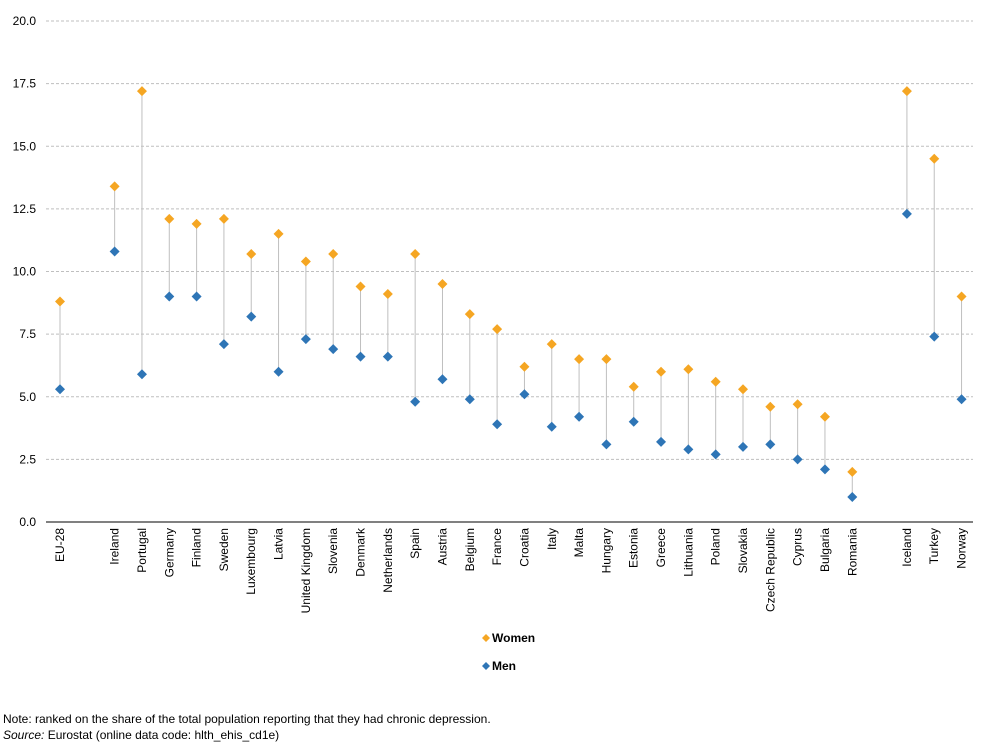  I want to click on x-tick-label: Latvia, so click(279, 544).